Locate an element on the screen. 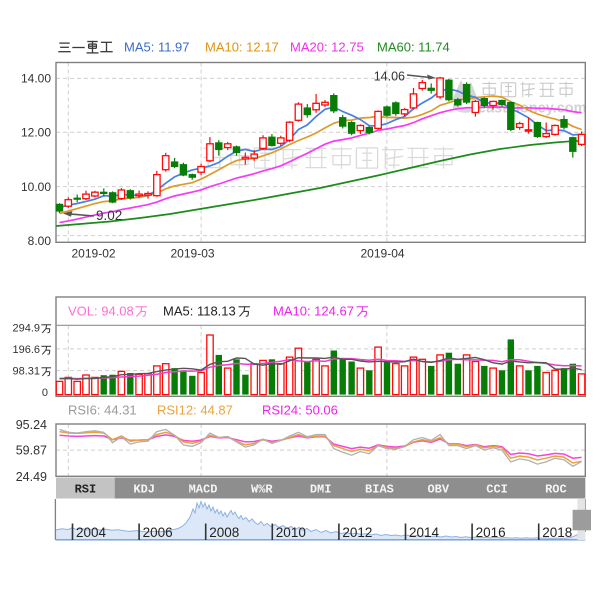 Image resolution: width=600 pixels, height=600 pixels. svg-text: 2010 is located at coordinates (291, 532).